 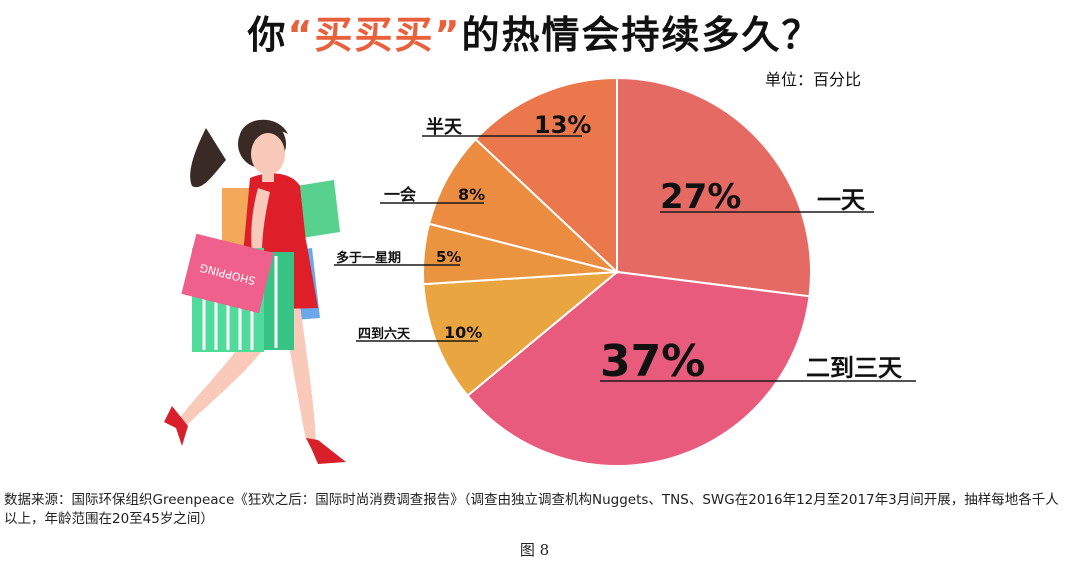 I want to click on slice-value-label: 13%, so click(x=562, y=125).